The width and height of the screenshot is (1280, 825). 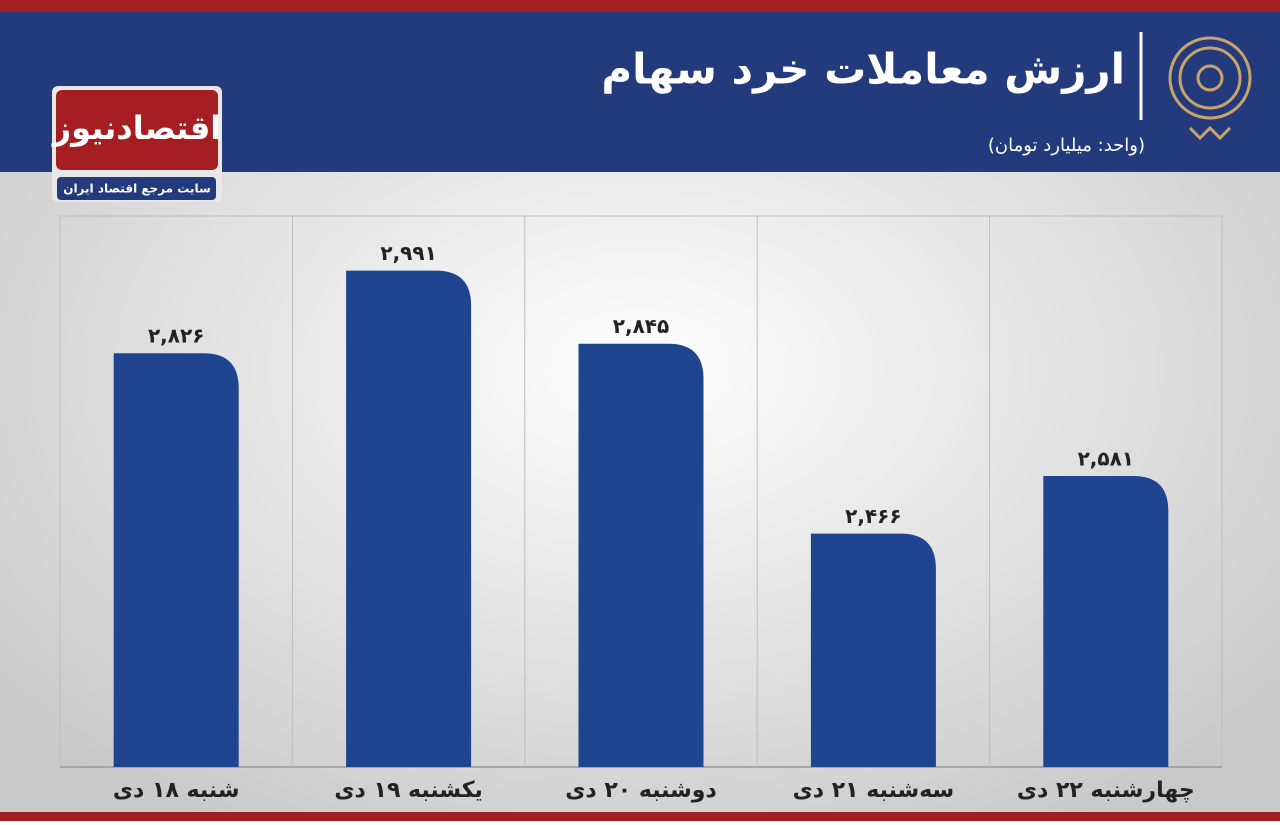 I want to click on logo-tagline: سایت مرجع اقتصاد ایران, so click(x=137, y=189).